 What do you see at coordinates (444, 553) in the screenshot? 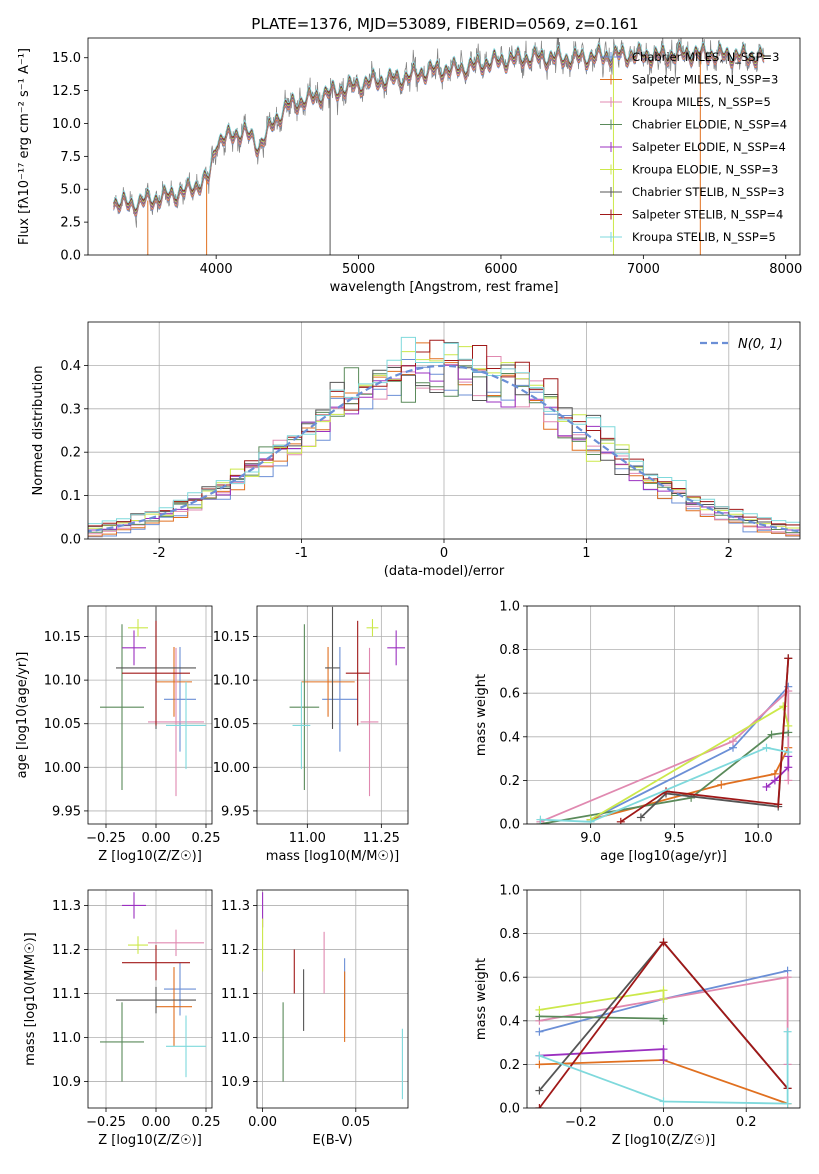
I see `x-tick-label: 0` at bounding box center [444, 553].